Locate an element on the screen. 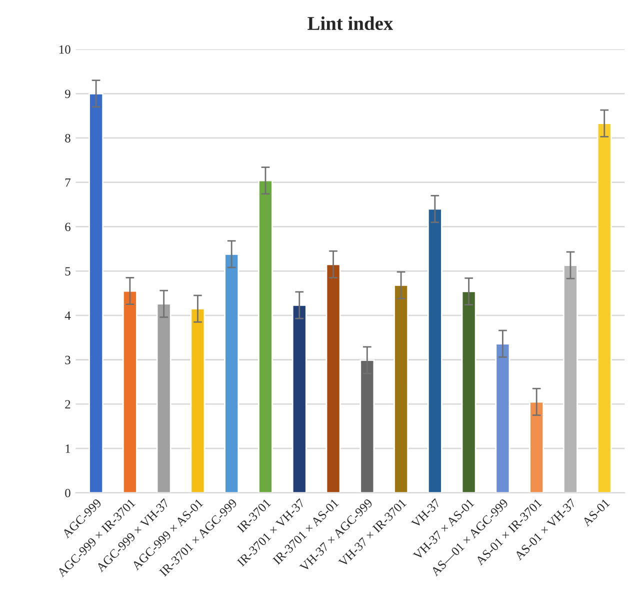  y-tick-label: 1 is located at coordinates (68, 448).